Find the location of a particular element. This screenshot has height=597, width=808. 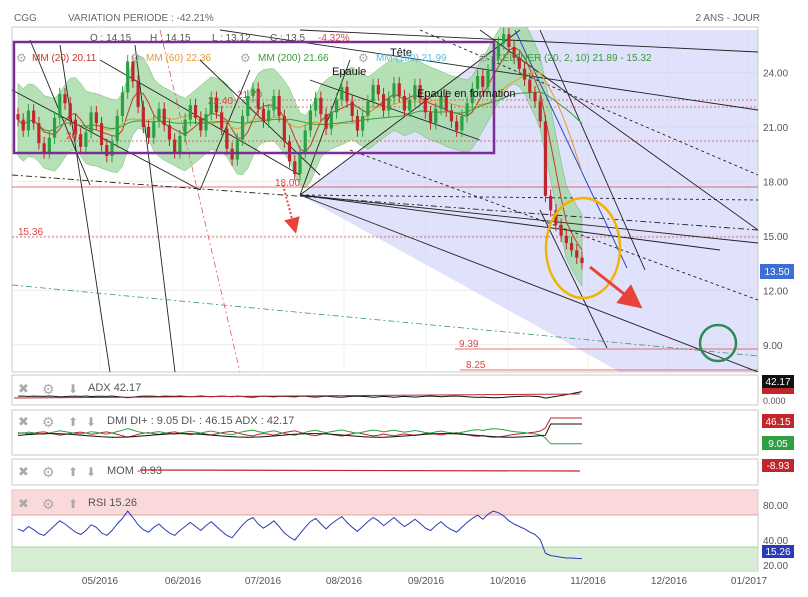

level-label-1536: 15.36 is located at coordinates (30, 232).